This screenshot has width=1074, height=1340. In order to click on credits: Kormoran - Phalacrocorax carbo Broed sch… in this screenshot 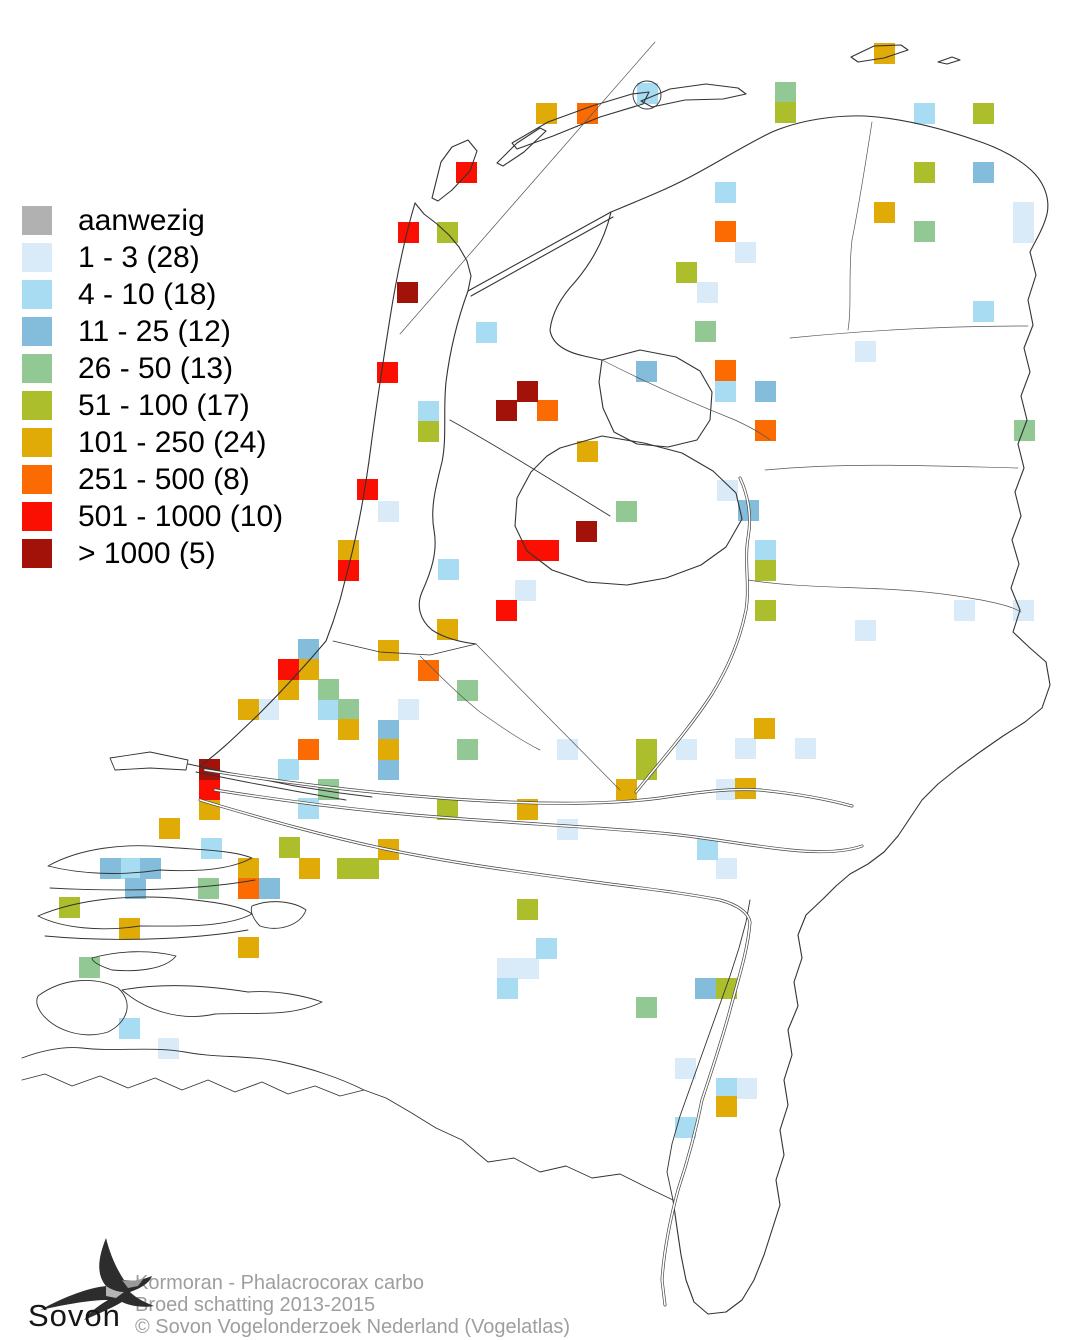, I will do `click(352, 1305)`.